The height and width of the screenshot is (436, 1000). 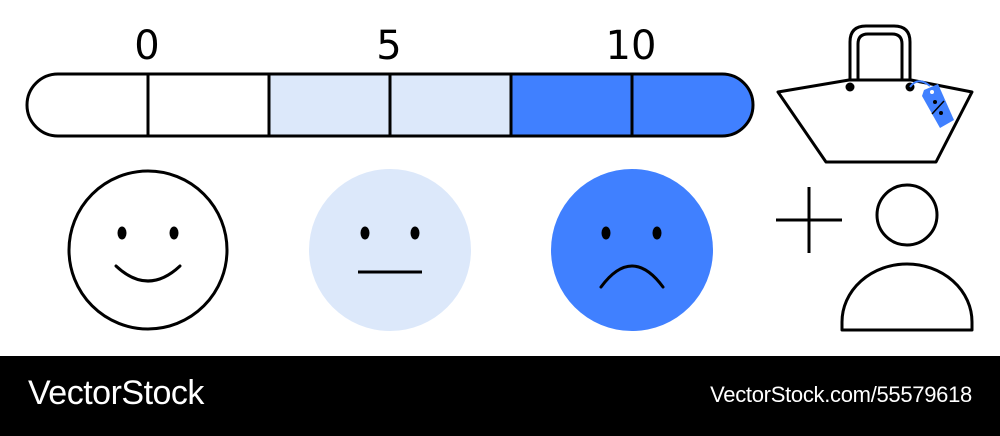 I want to click on user-icon, so click(x=907, y=257).